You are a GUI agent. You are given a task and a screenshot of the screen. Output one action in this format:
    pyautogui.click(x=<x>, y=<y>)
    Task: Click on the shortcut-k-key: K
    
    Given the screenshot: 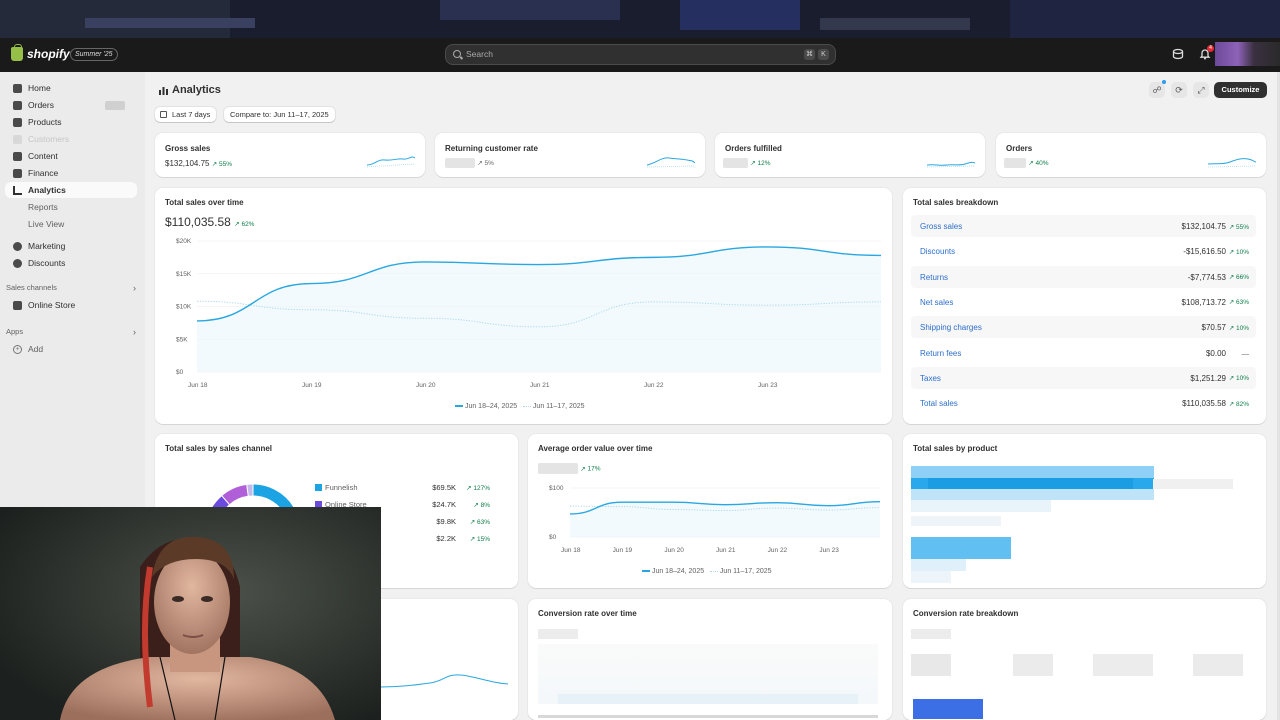 What is the action you would take?
    pyautogui.click(x=823, y=54)
    